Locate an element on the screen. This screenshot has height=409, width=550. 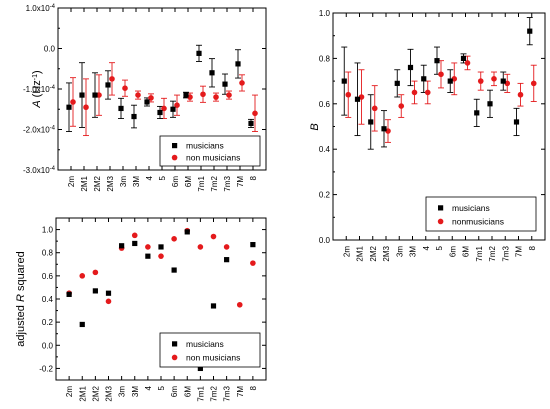
x-tick-label: 6M is located at coordinates (187, 391).